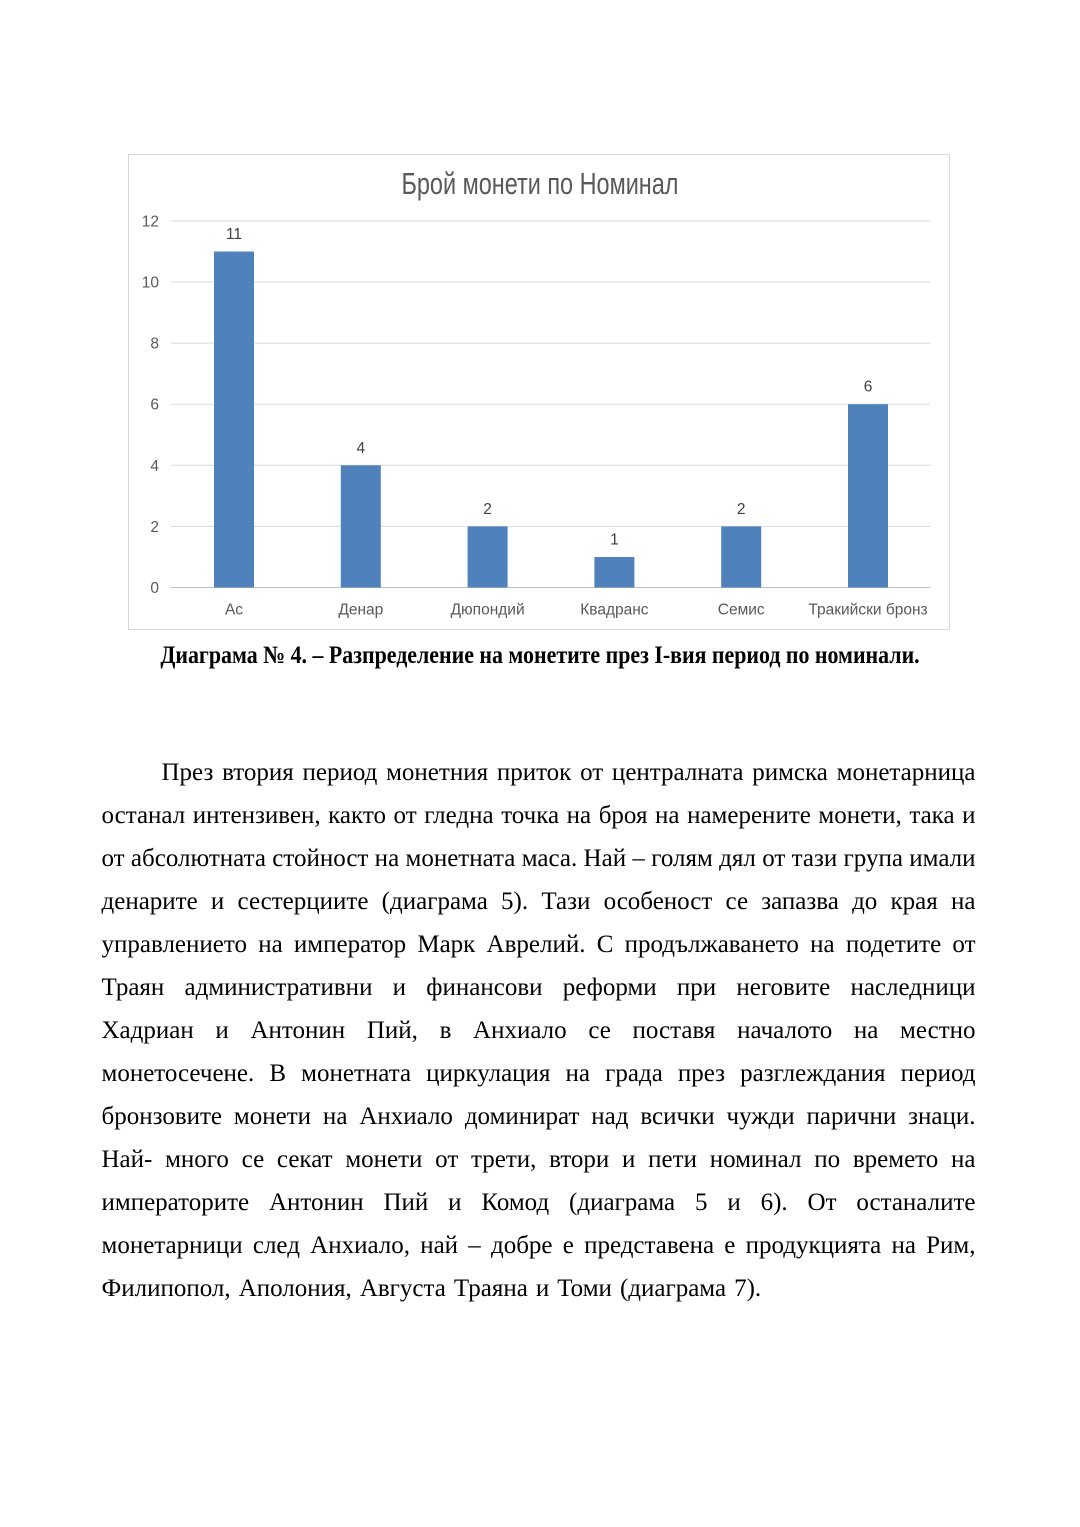 This screenshot has height=1527, width=1080. Describe the element at coordinates (154, 344) in the screenshot. I see `svg-text: 8` at that location.